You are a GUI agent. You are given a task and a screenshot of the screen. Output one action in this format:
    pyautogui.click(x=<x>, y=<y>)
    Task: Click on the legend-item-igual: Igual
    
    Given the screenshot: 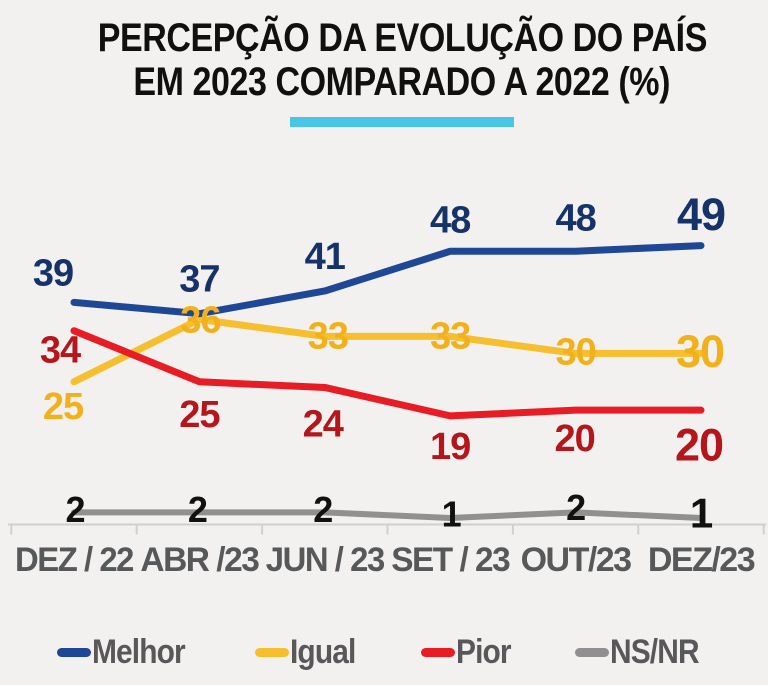 What is the action you would take?
    pyautogui.click(x=309, y=652)
    